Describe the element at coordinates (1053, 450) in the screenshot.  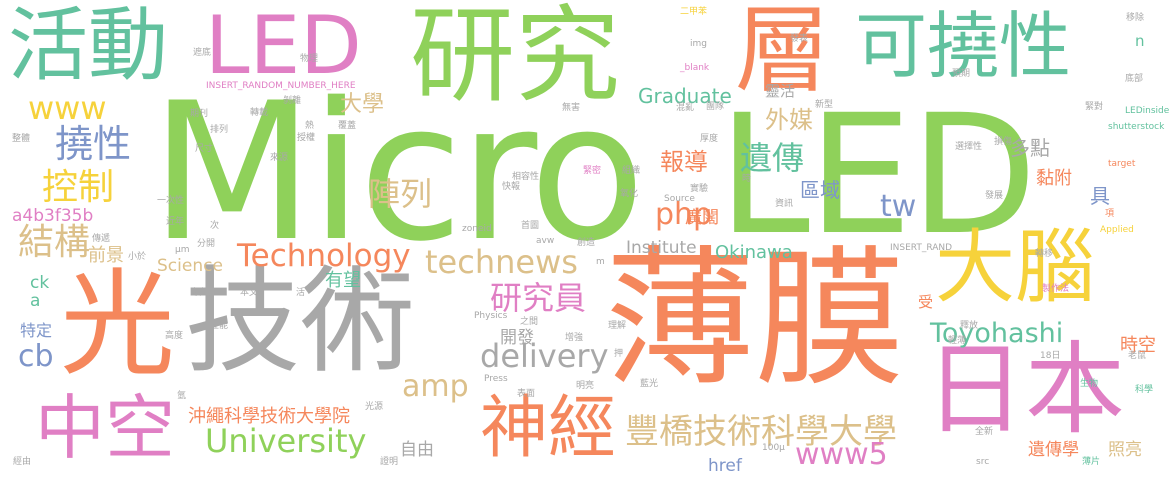
I see `word-genetics: 遺傳學` at that location.